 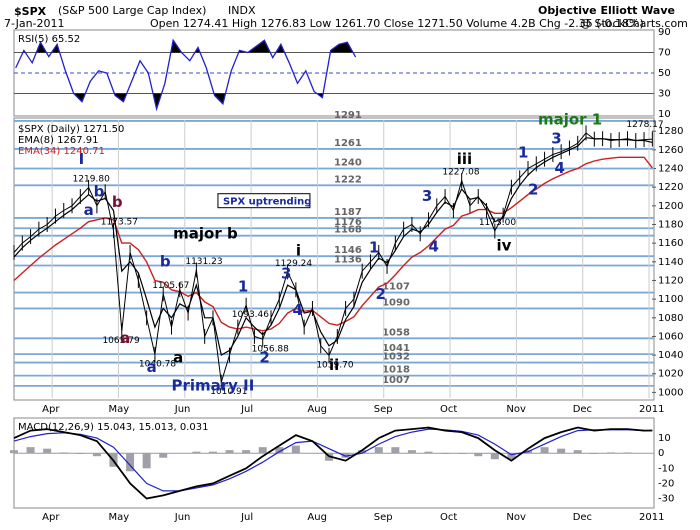 What do you see at coordinates (670, 150) in the screenshot?
I see `price-tick-label: 1260` at bounding box center [670, 150].